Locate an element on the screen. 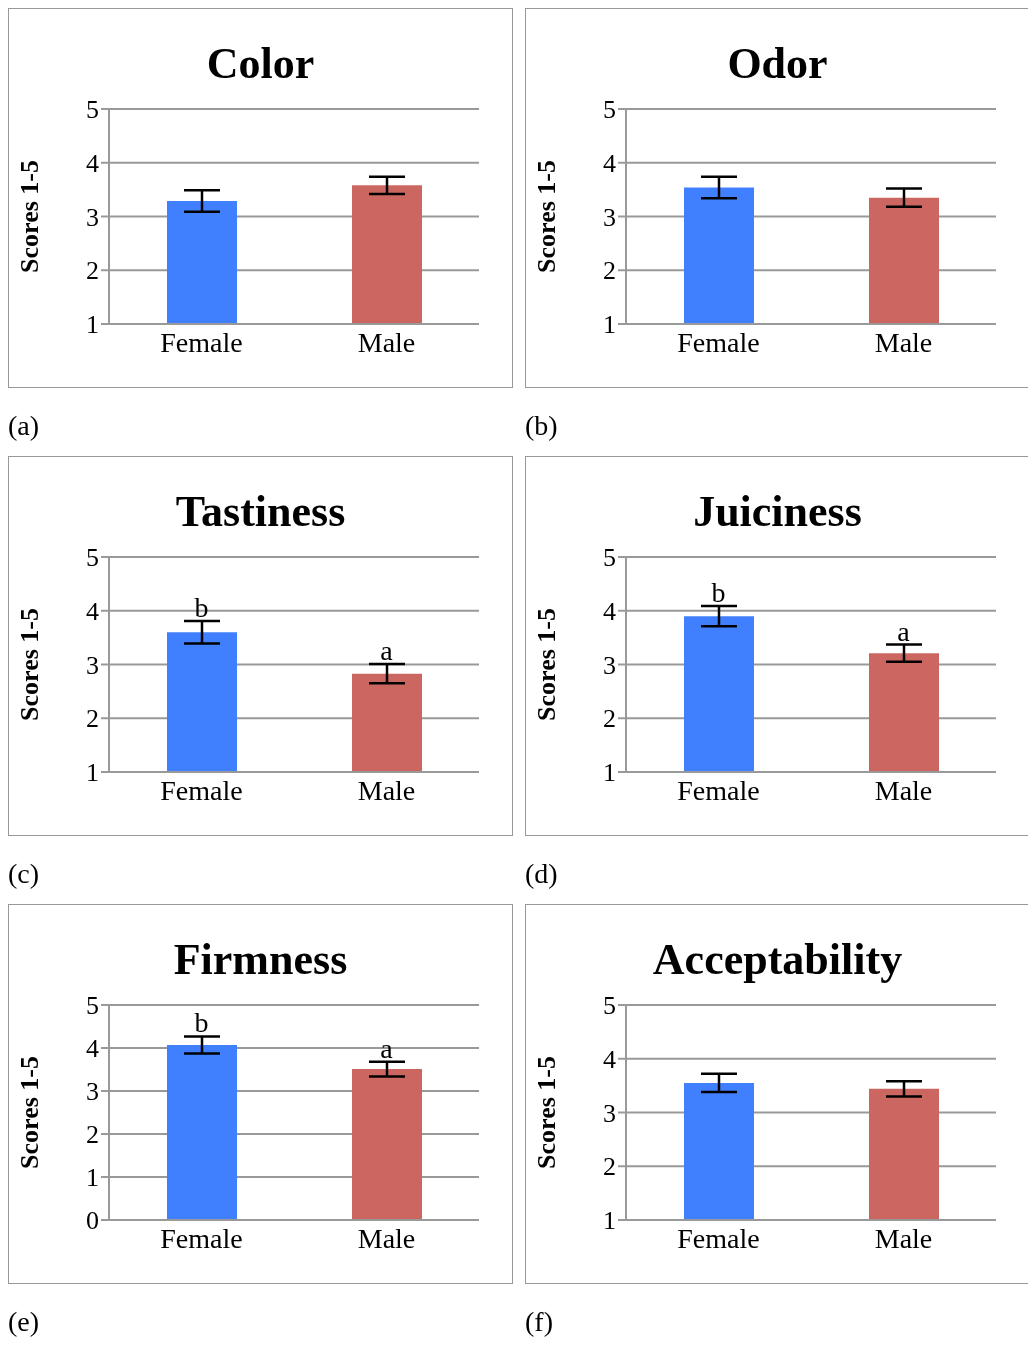 The width and height of the screenshot is (1028, 1372). text: (d) is located at coordinates (542, 874).